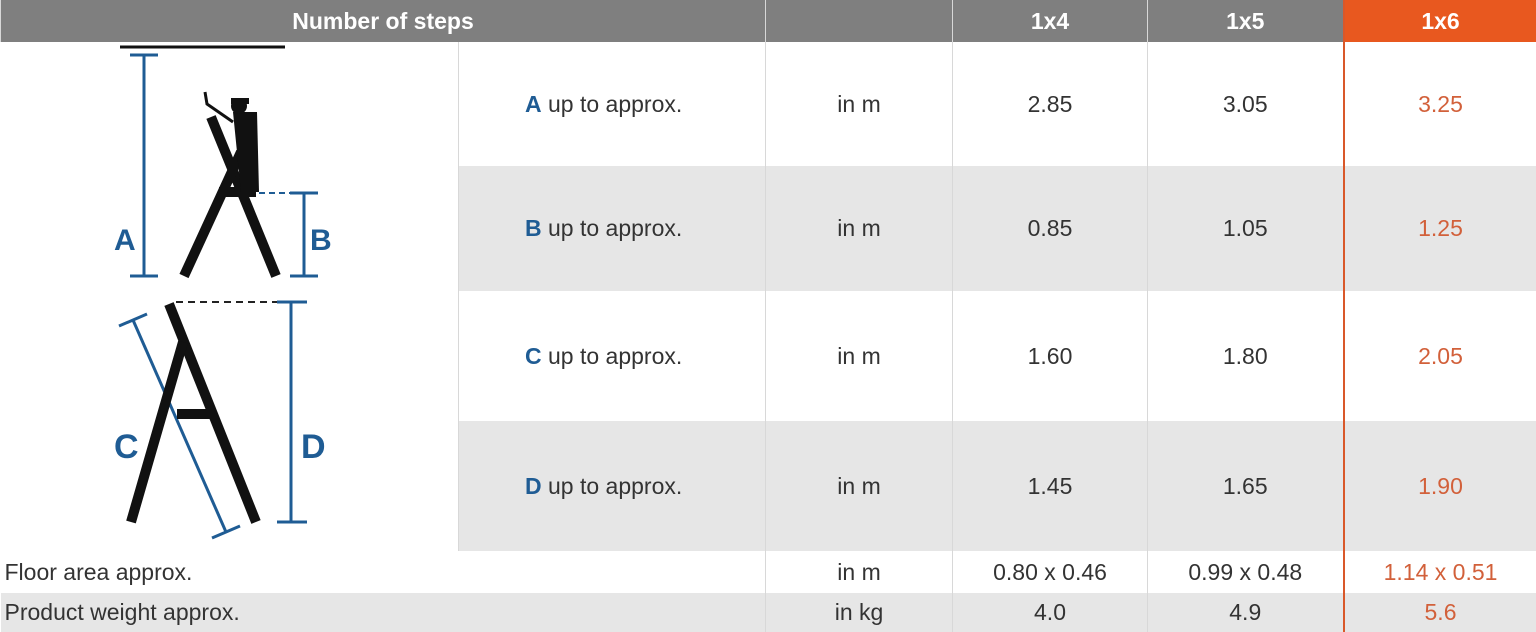  Describe the element at coordinates (859, 21) in the screenshot. I see `header-unit` at that location.